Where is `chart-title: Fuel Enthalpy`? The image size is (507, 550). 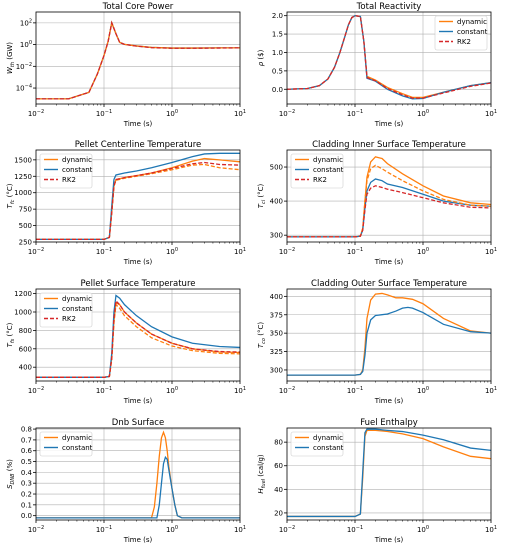 chart-title: Fuel Enthalpy is located at coordinates (389, 423).